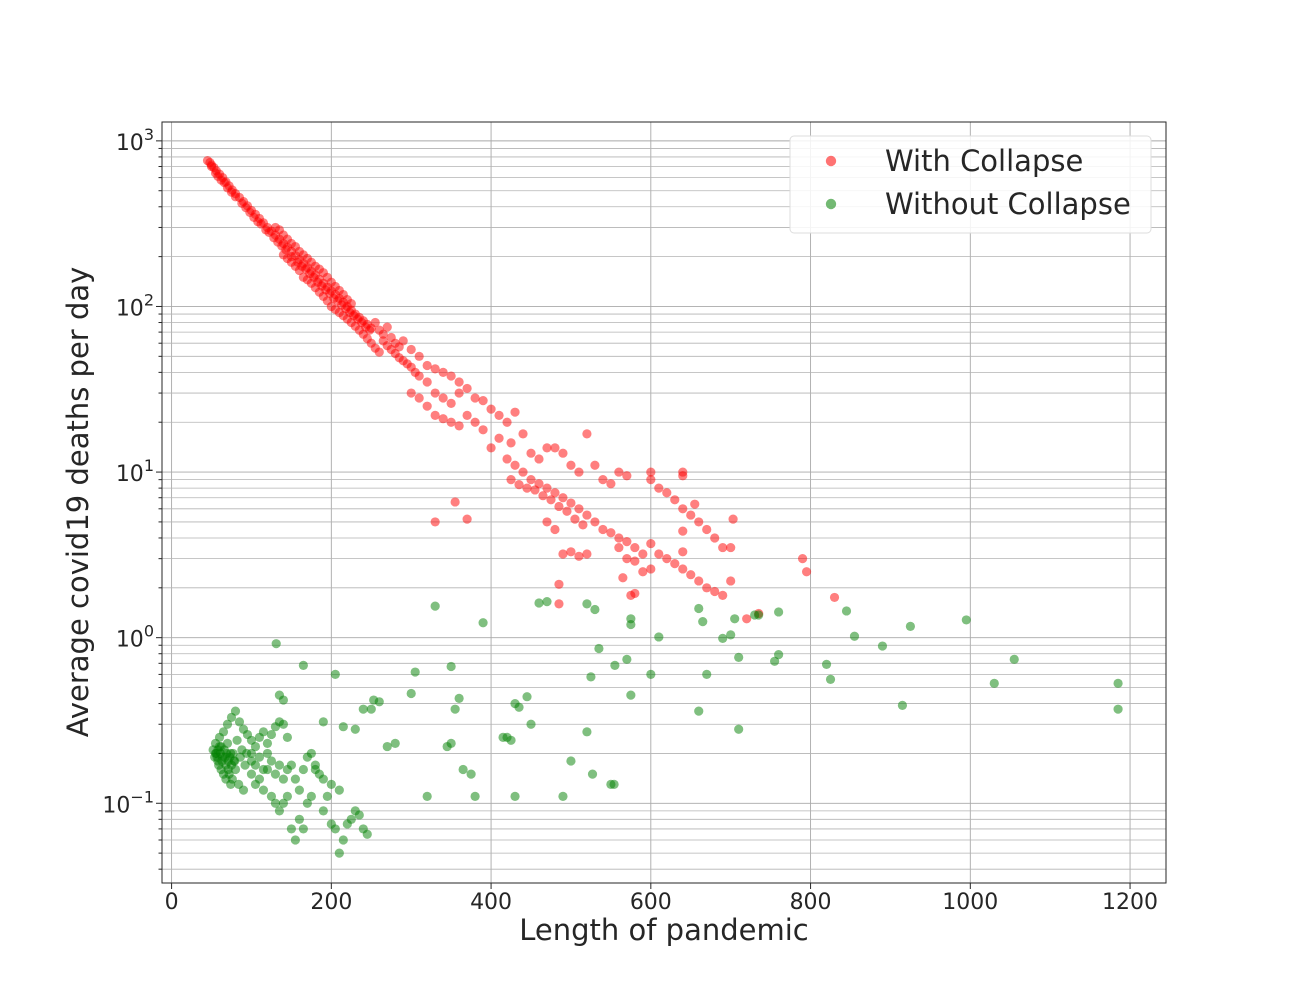 The height and width of the screenshot is (1008, 1296). What do you see at coordinates (811, 902) in the screenshot?
I see `x-tick-label: 800` at bounding box center [811, 902].